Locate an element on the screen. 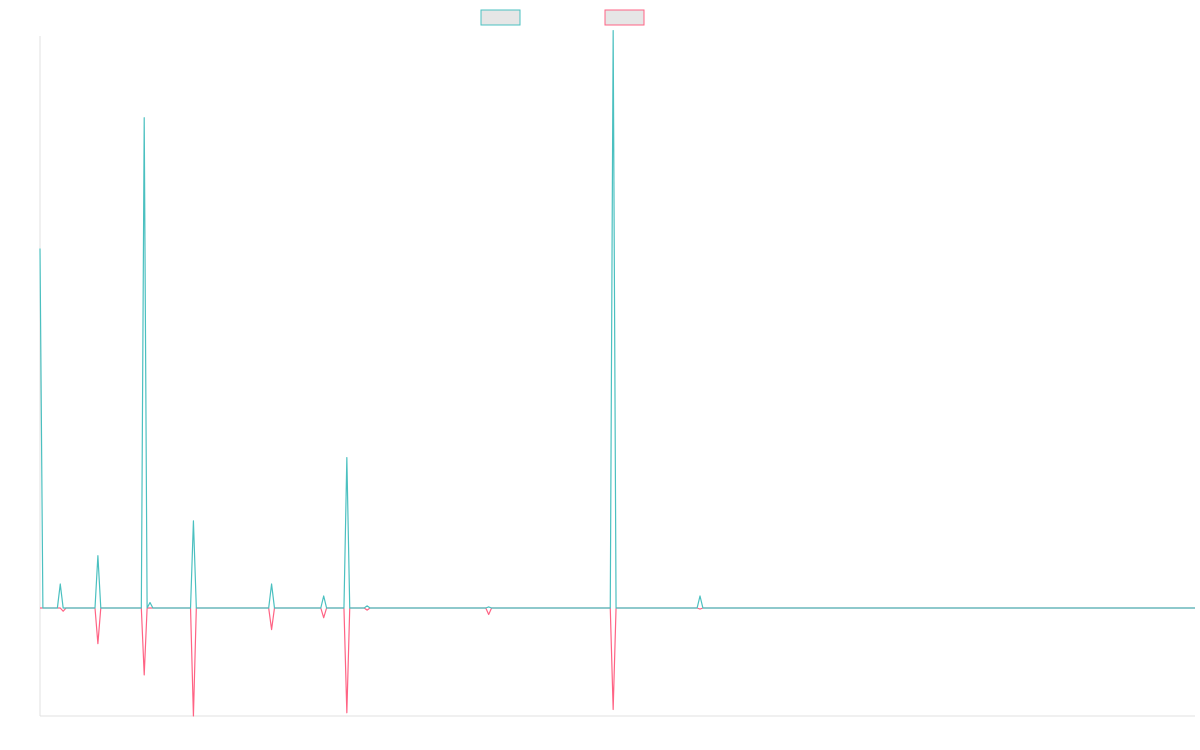  legend-swatch-series_a is located at coordinates (500, 17).